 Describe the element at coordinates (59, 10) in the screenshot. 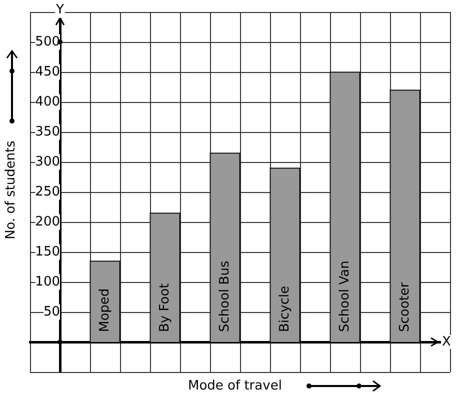

I see `annotation: Y` at that location.